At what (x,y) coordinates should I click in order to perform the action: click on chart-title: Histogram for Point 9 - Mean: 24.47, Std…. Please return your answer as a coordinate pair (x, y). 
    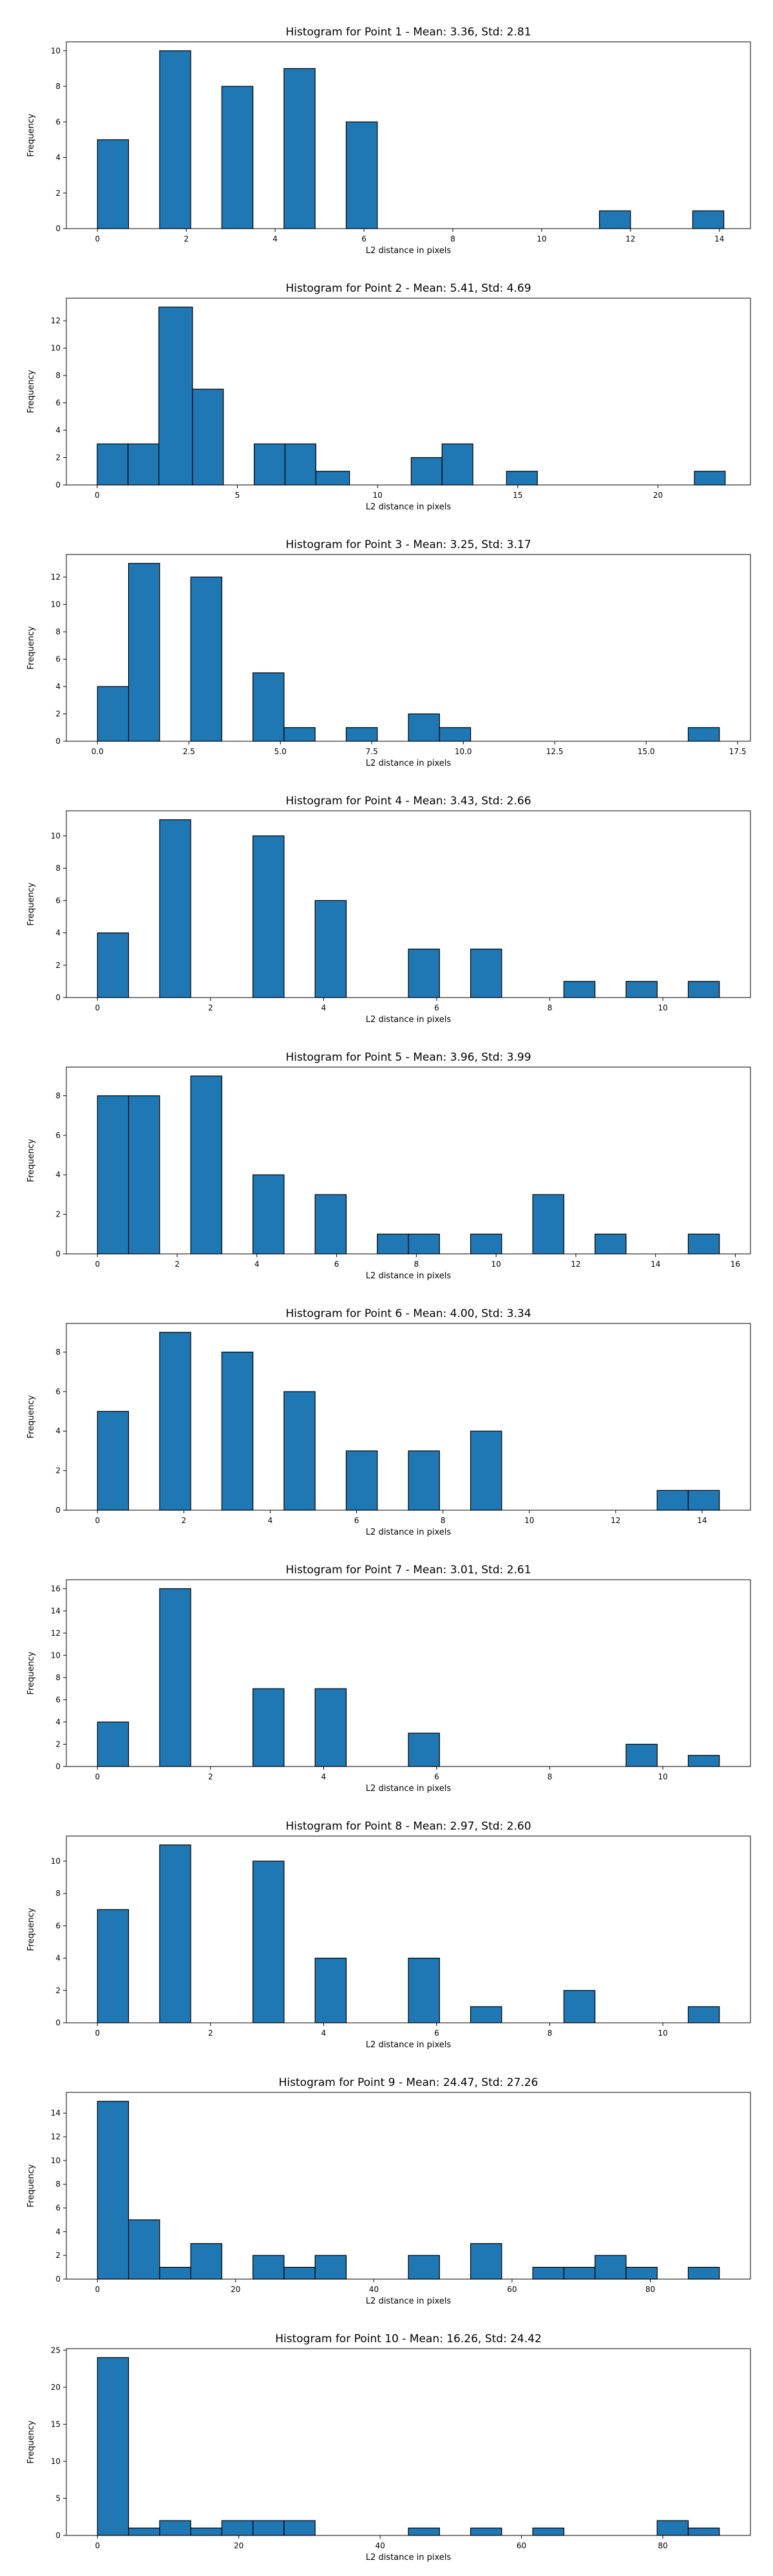
    Looking at the image, I should click on (409, 2082).